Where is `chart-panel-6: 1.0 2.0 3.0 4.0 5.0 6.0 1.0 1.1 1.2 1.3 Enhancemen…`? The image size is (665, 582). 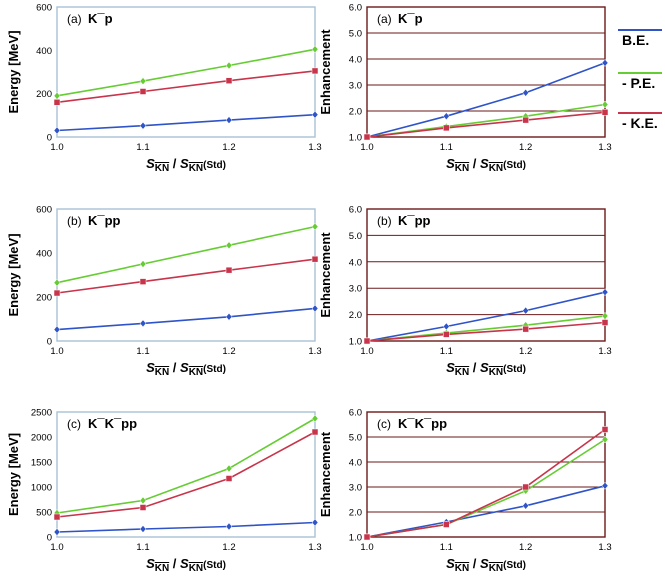
chart-panel-6: 1.0 2.0 3.0 4.0 5.0 6.0 1.0 1.1 1.2 1.3 Enhancemen… is located at coordinates (465, 491).